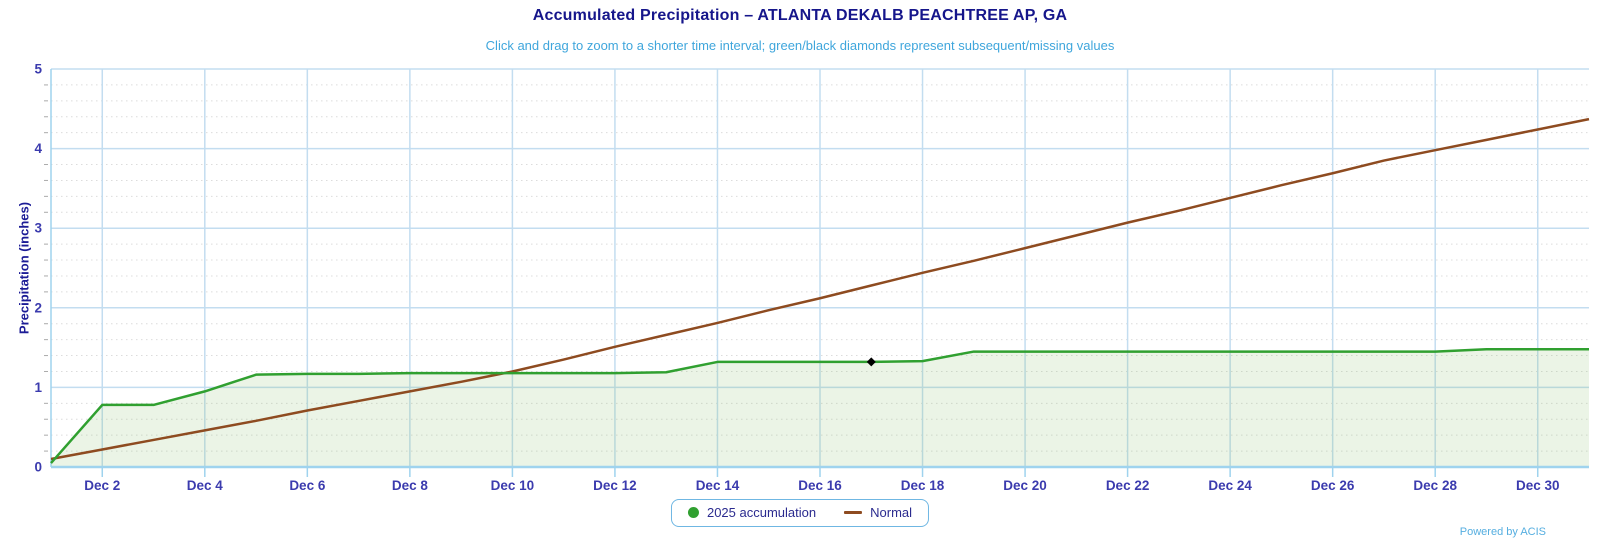 This screenshot has height=552, width=1600. I want to click on x-axis-label: Dec 20, so click(1025, 485).